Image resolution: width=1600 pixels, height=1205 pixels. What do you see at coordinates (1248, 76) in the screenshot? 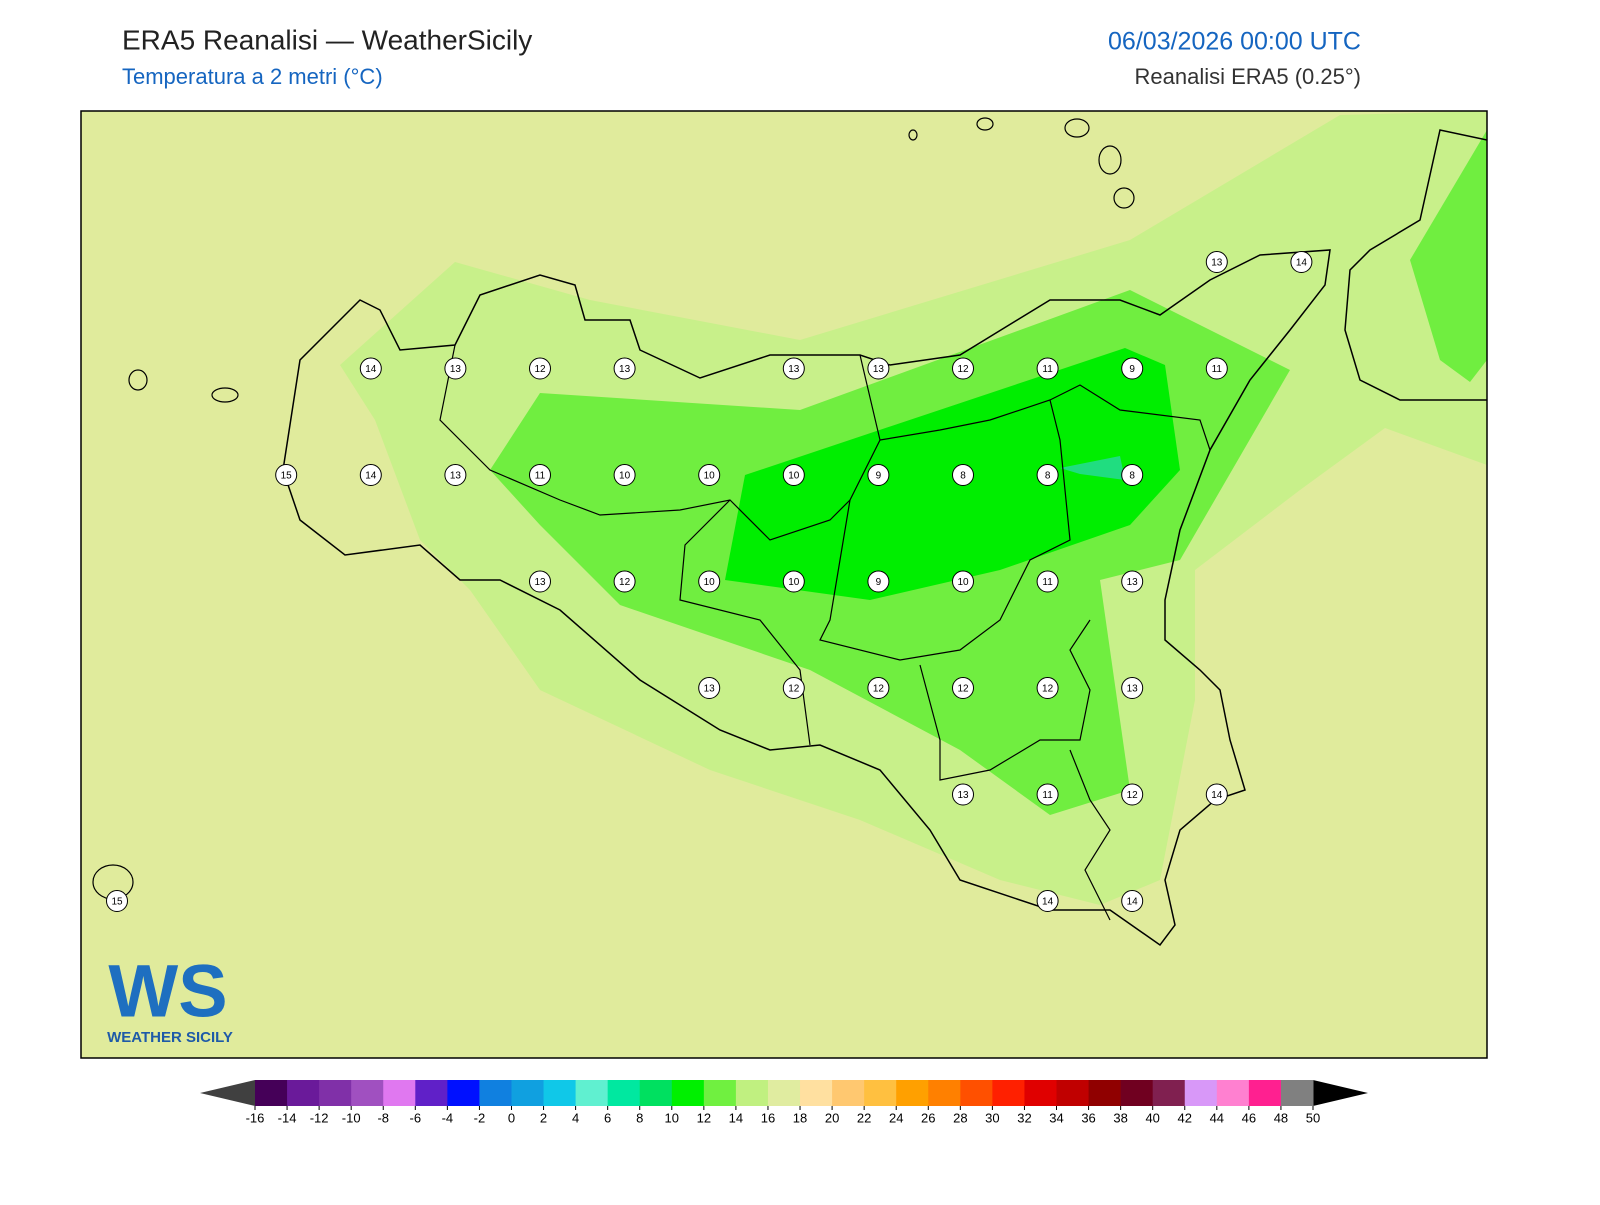
I see `source: Reanalisi ERA5 (0.25°)` at bounding box center [1248, 76].